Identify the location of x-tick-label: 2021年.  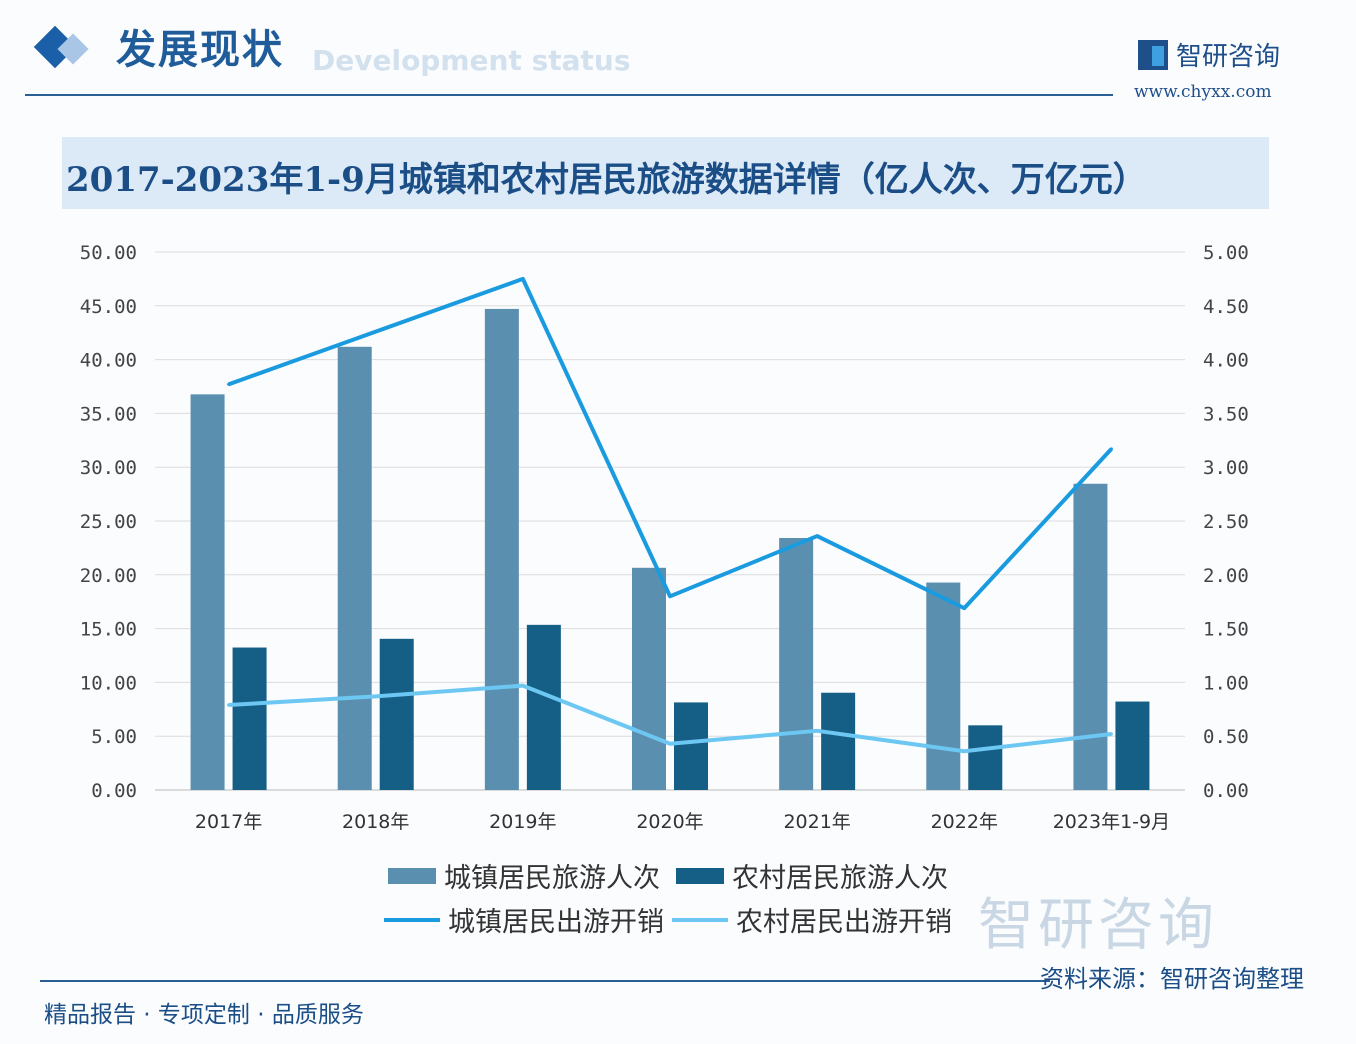
(816, 822).